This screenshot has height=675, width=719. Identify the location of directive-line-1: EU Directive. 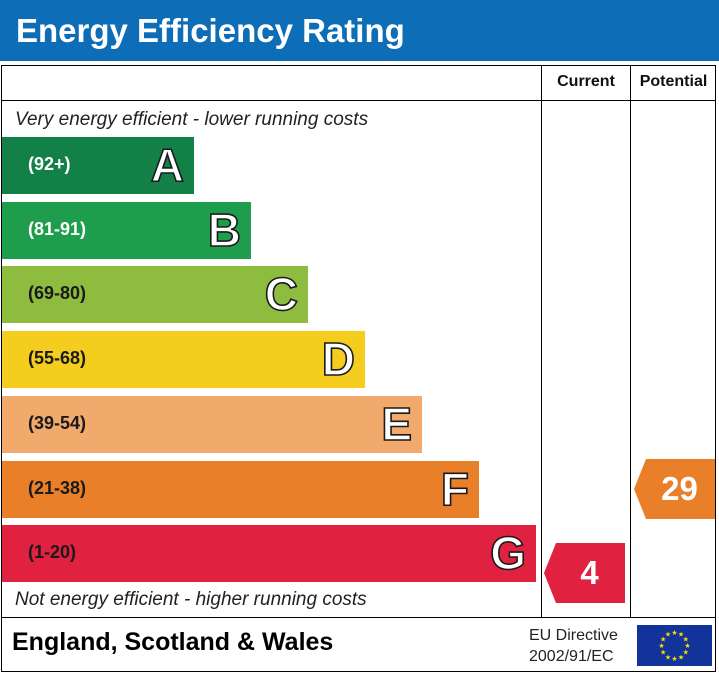
(573, 635).